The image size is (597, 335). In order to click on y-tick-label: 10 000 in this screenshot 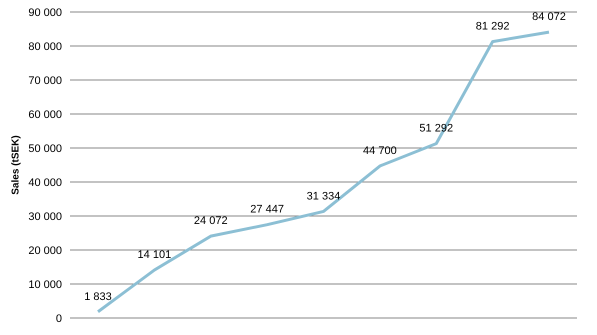, I will do `click(45, 284)`.